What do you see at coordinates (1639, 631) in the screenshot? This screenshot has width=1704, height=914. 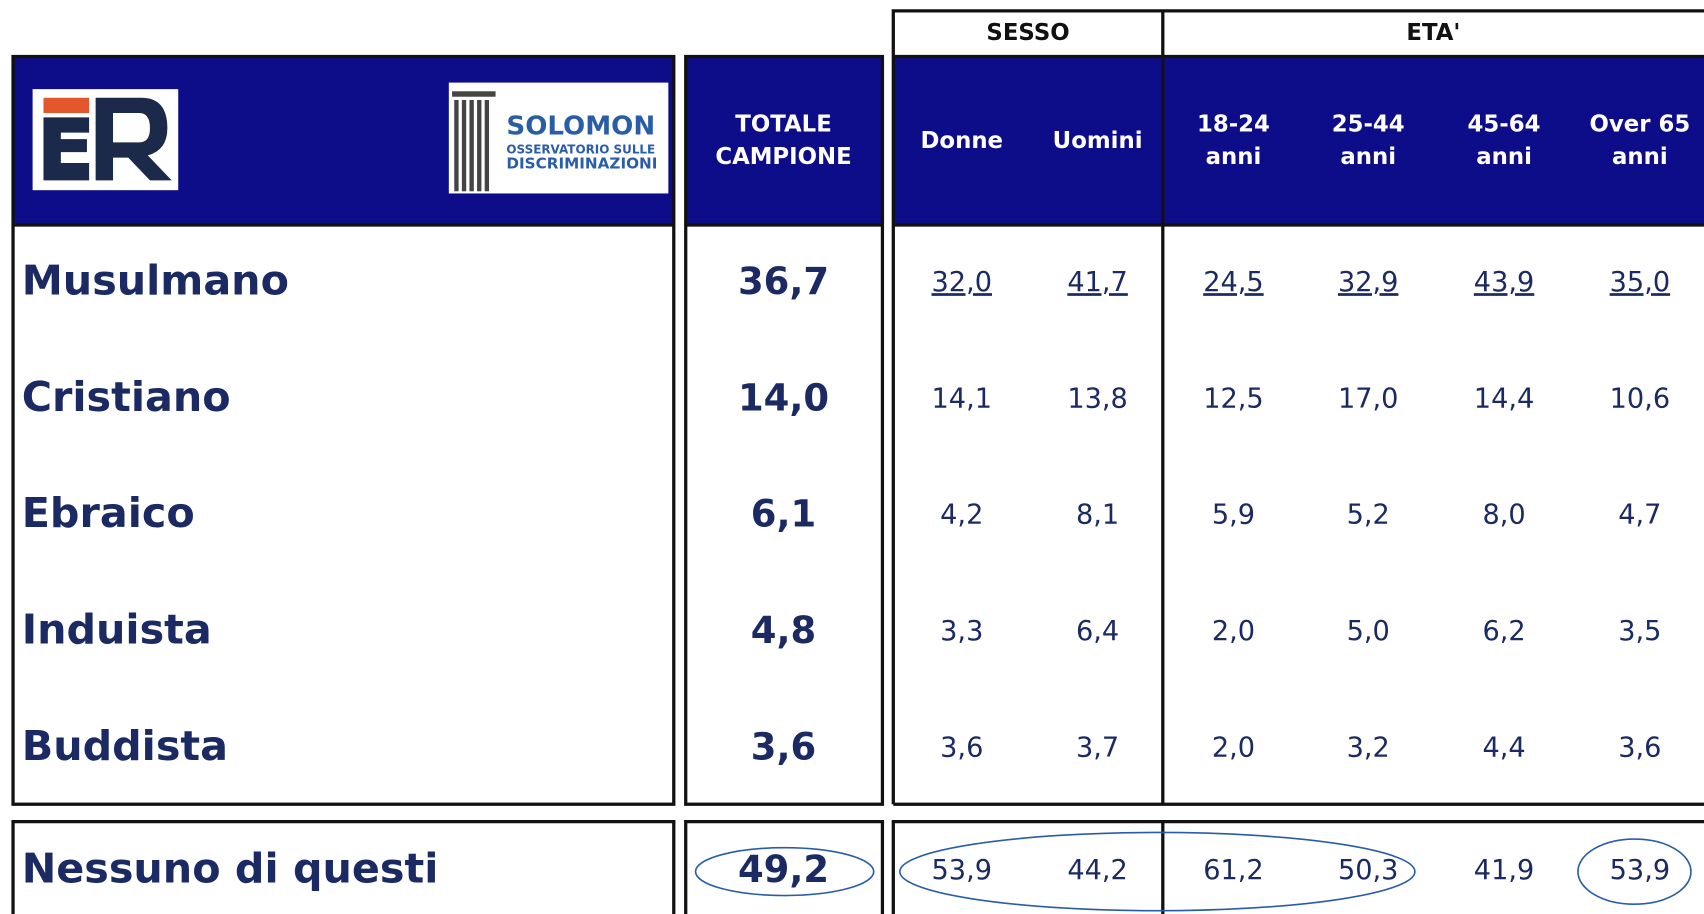 I see `cell-value: 3,5` at bounding box center [1639, 631].